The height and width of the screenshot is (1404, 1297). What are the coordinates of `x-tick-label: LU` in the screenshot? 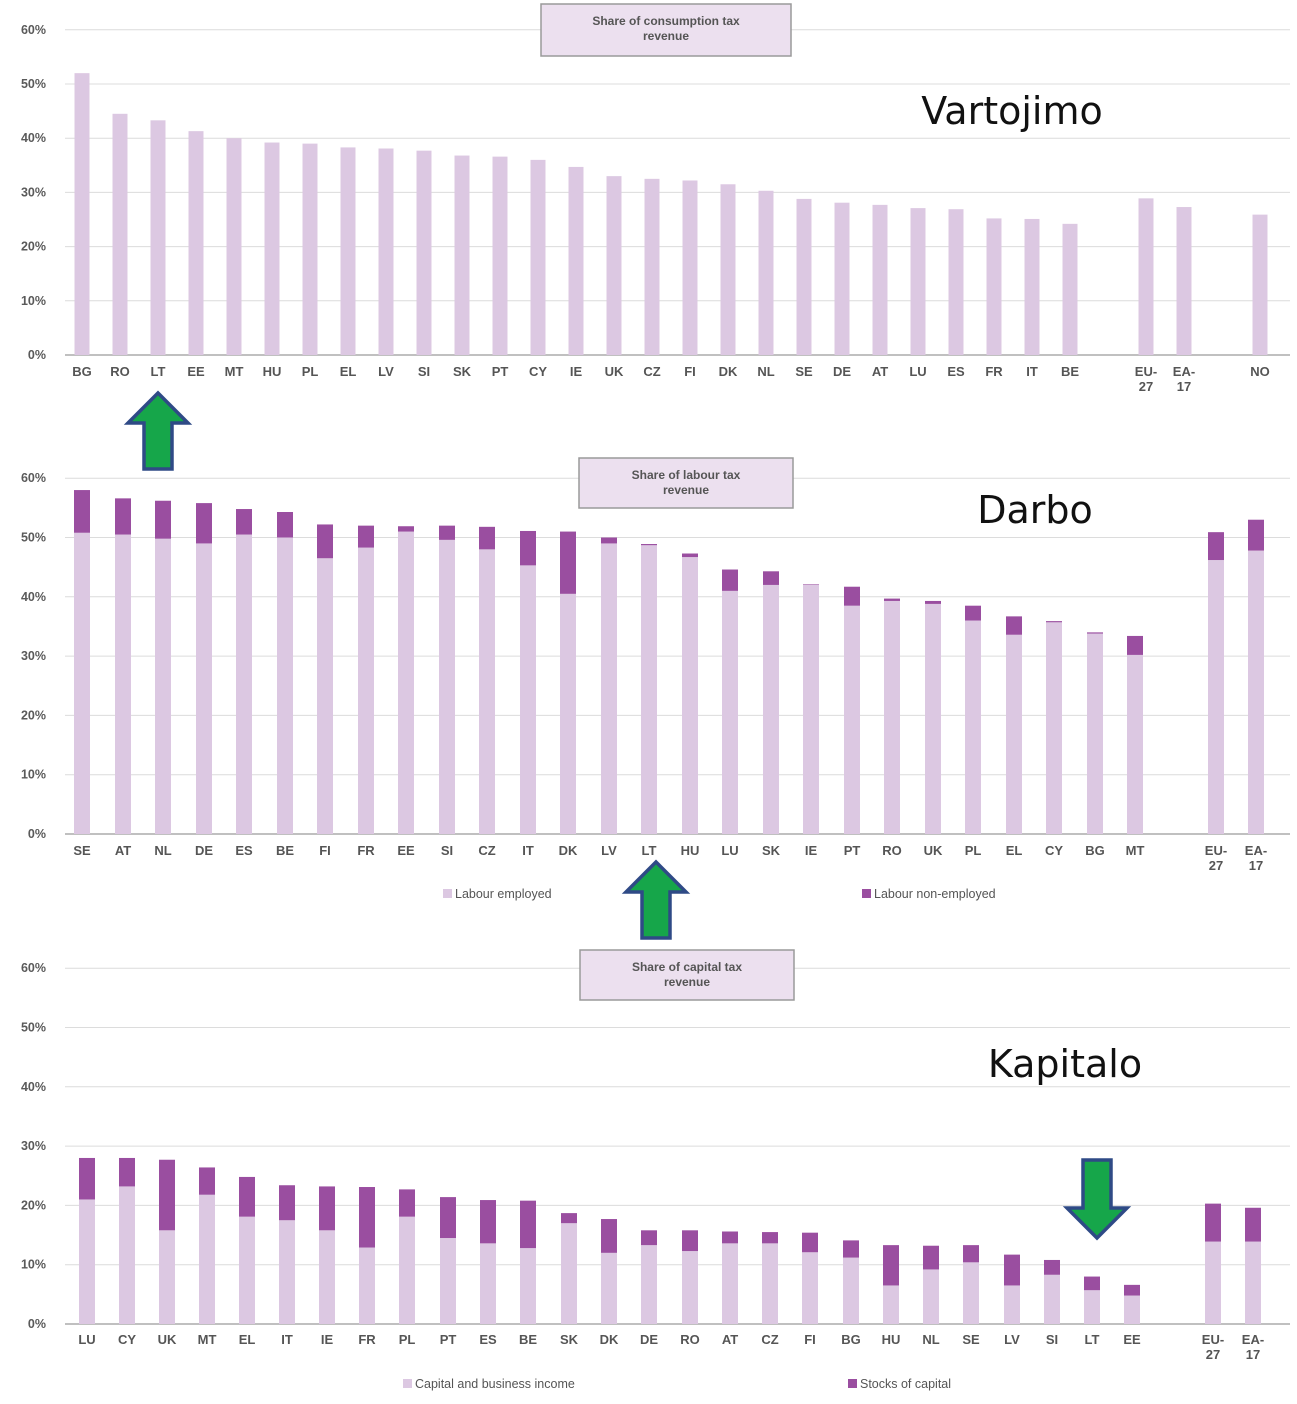 It's located at (917, 371).